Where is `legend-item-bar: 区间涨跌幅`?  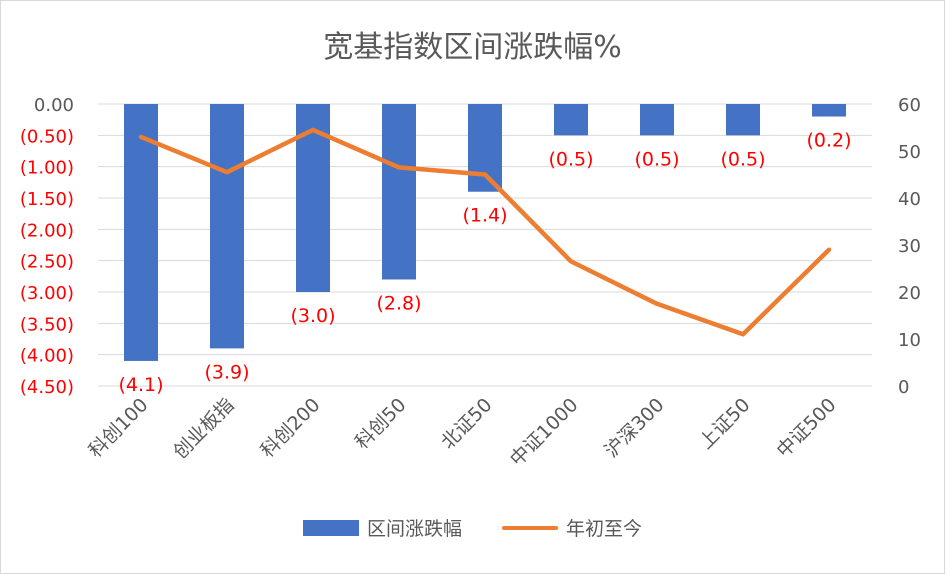
legend-item-bar: 区间涨跌幅 is located at coordinates (382, 527).